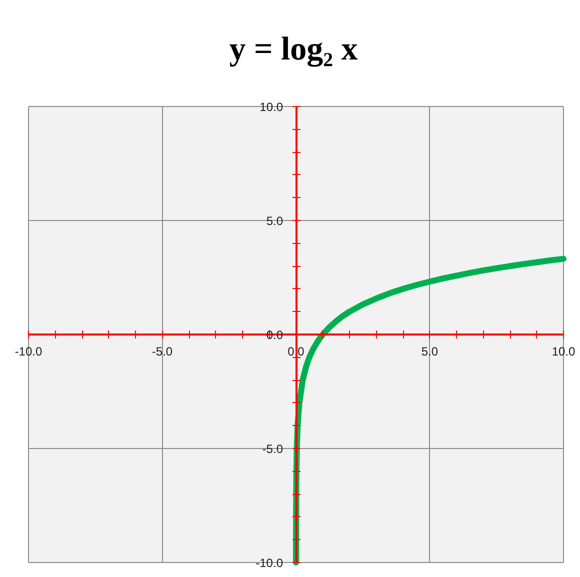 The width and height of the screenshot is (580, 577). What do you see at coordinates (275, 221) in the screenshot?
I see `y-tick-label: 5.0` at bounding box center [275, 221].